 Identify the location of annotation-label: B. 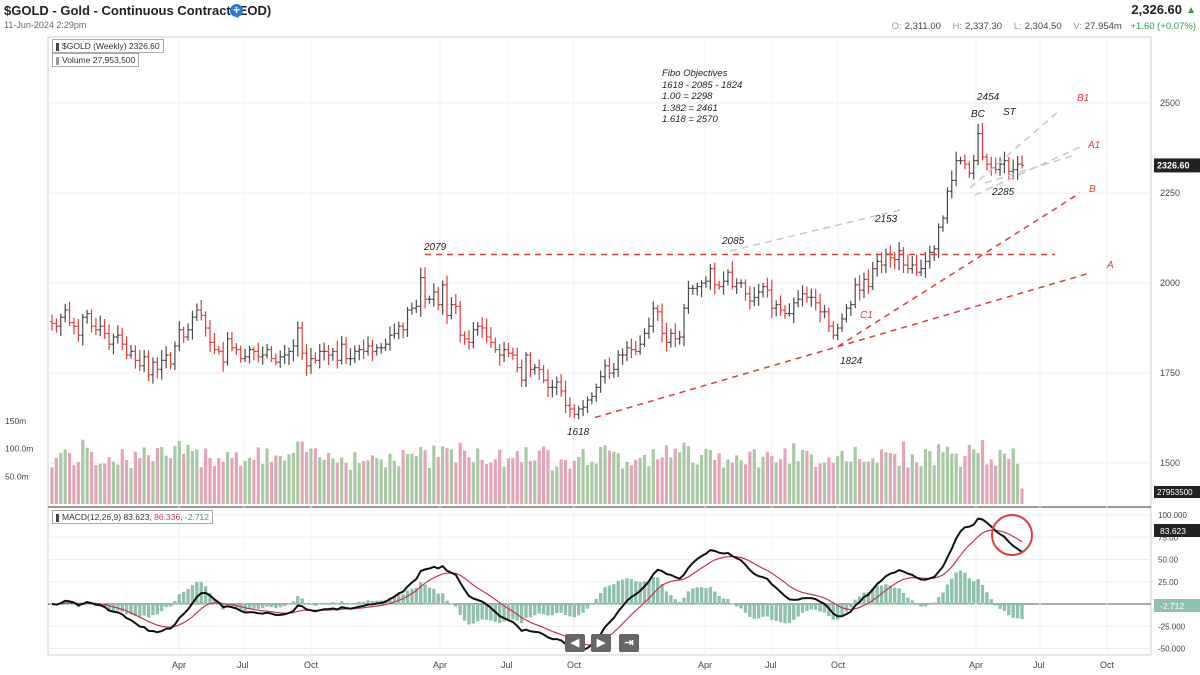
(1092, 189).